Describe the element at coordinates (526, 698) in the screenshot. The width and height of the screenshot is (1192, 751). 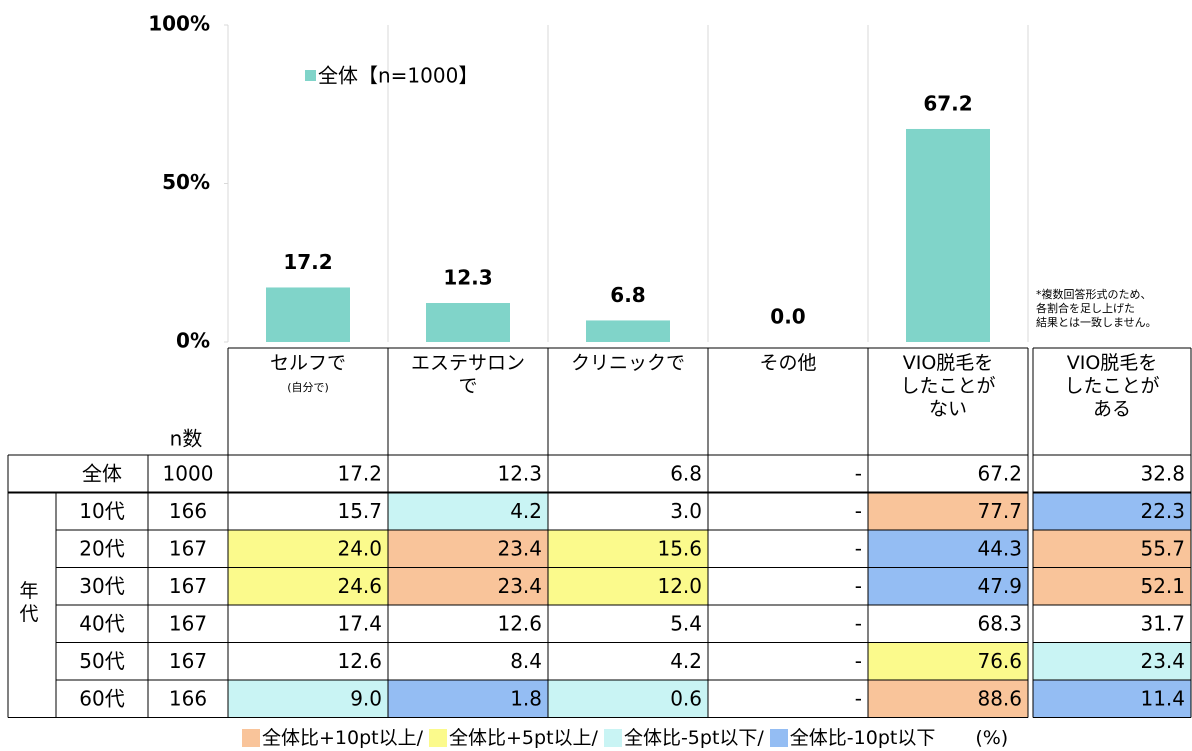
I see `cell-value: 1.8` at that location.